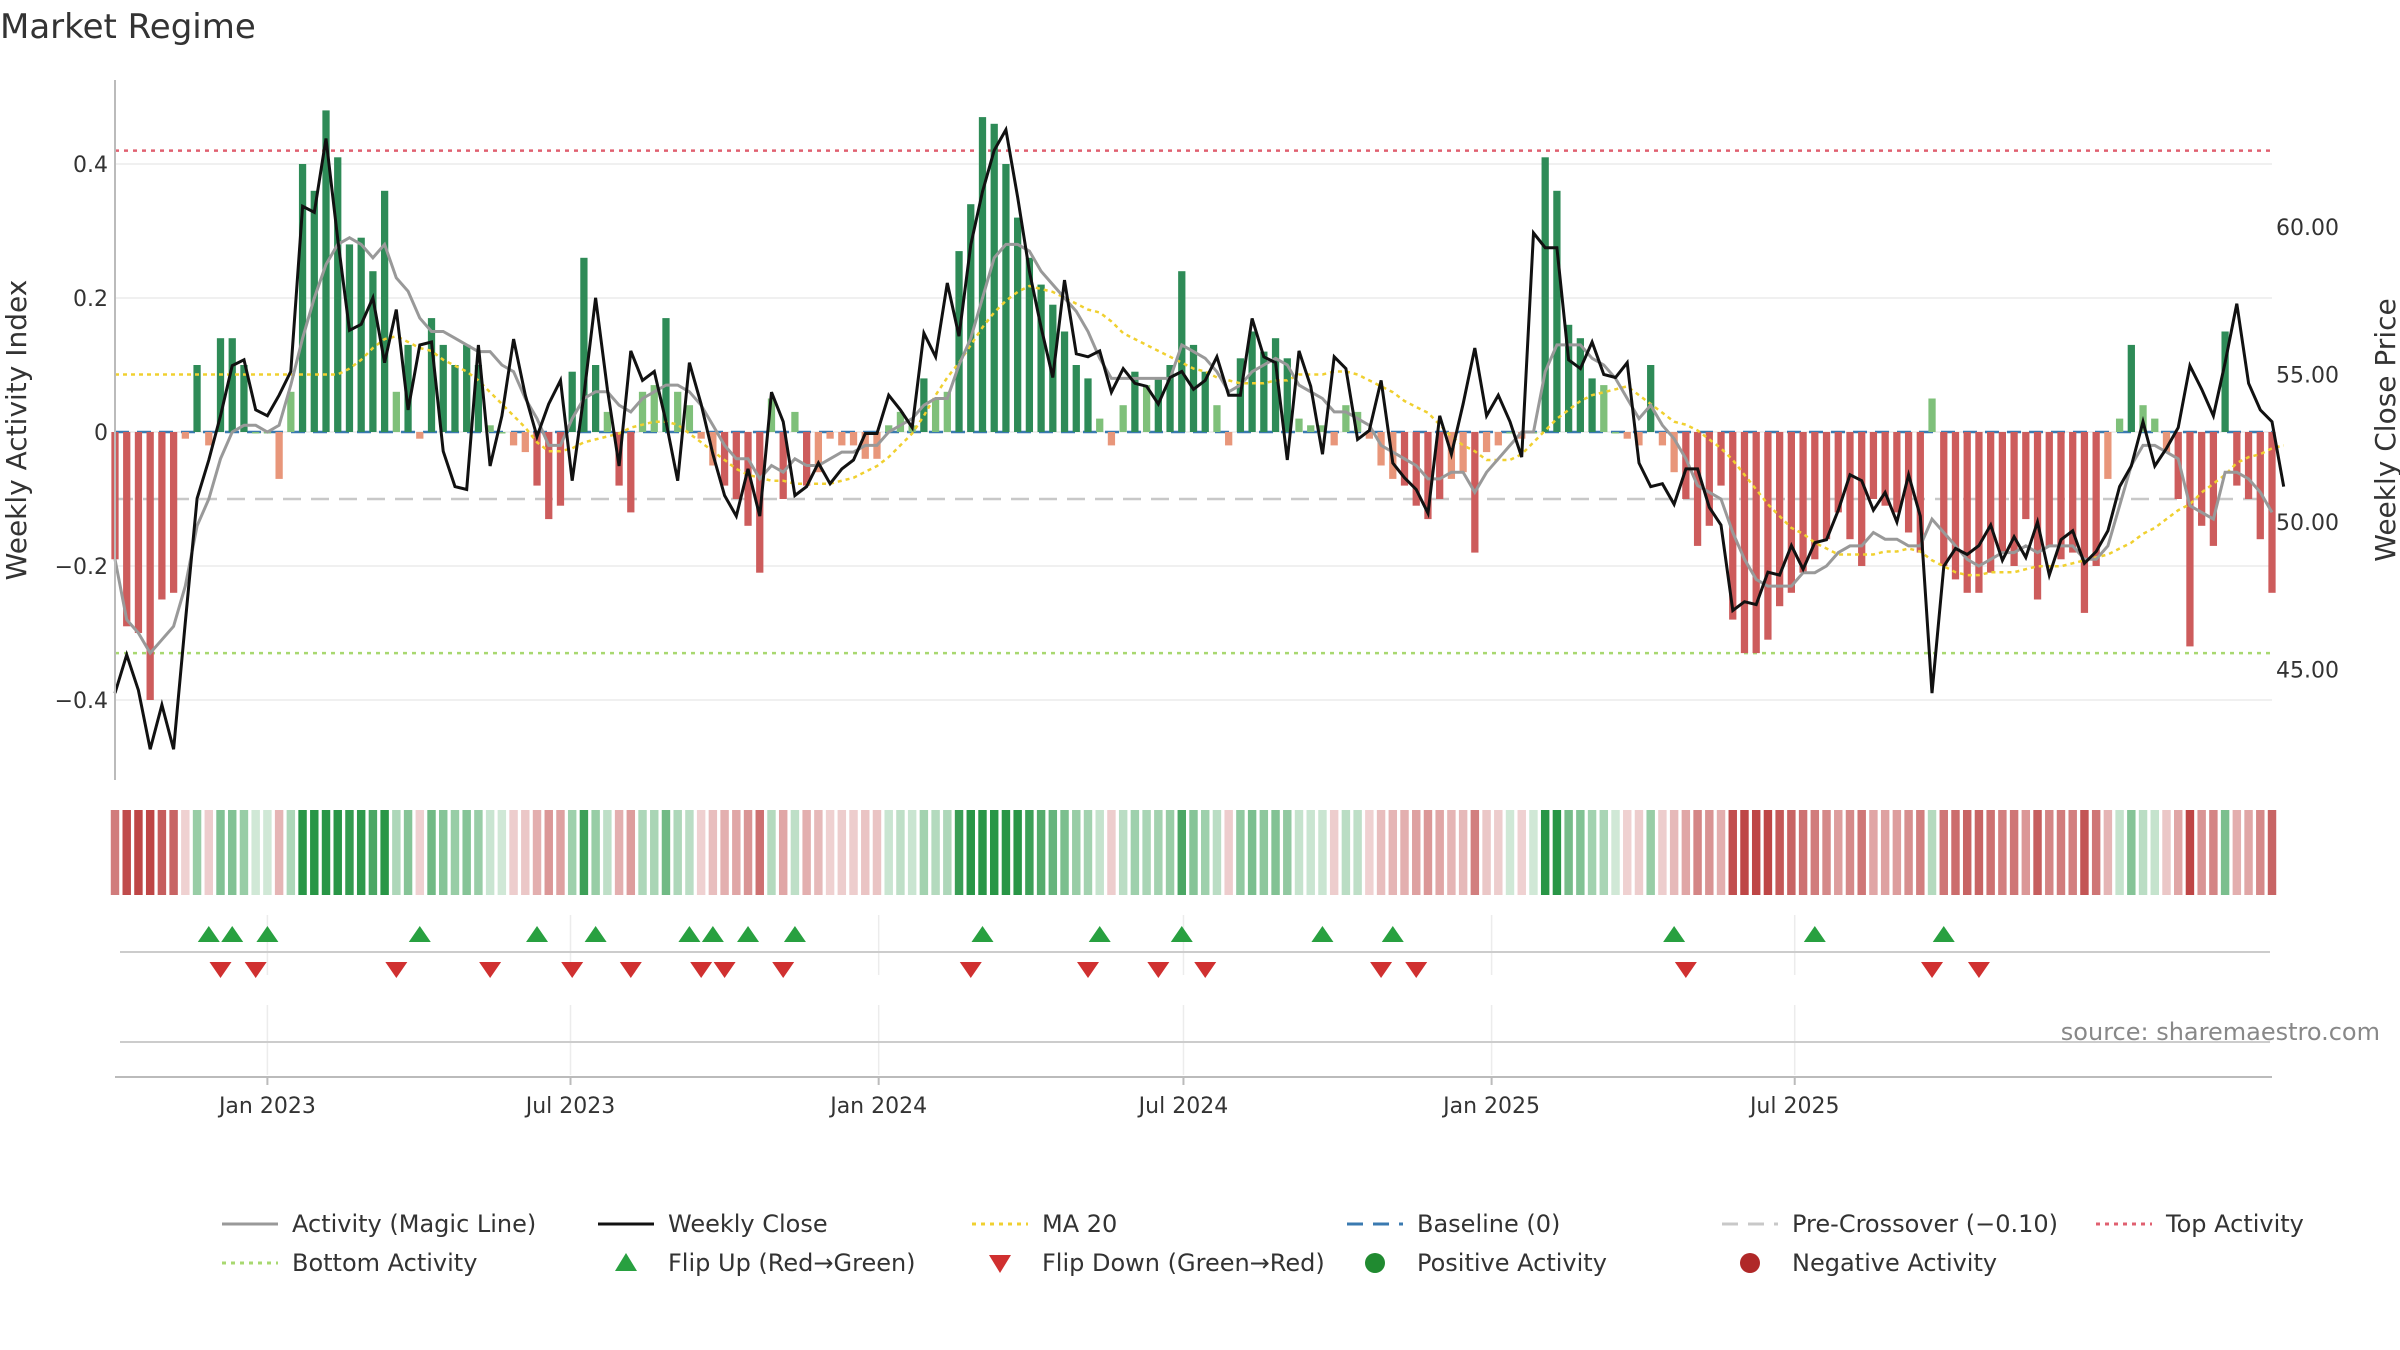  I want to click on legend-label-0: Activity (Magic Line), so click(414, 1224).